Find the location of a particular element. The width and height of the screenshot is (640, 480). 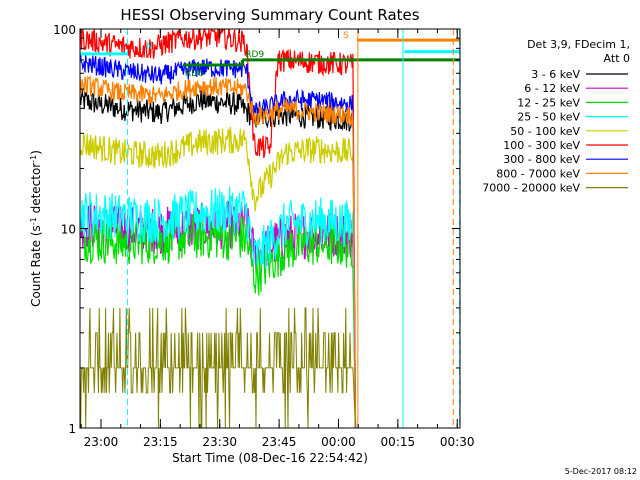

footer-timestamp: 5-Dec-2017 08:12 is located at coordinates (601, 471).